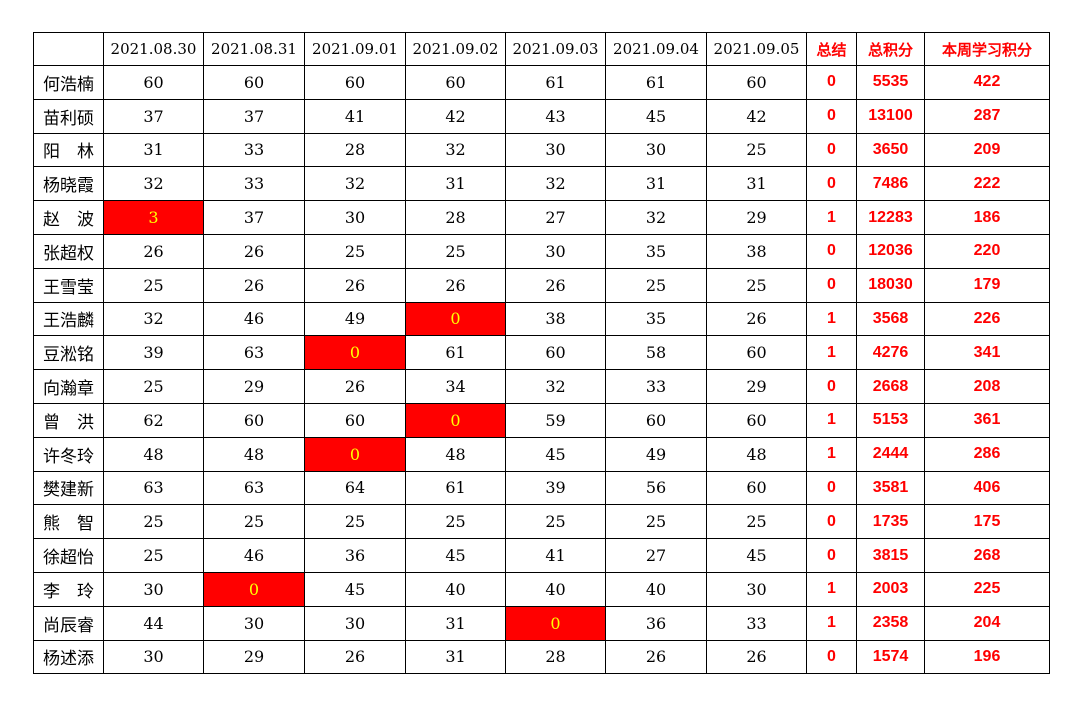  What do you see at coordinates (890, 82) in the screenshot?
I see `summary-cell: 5535` at bounding box center [890, 82].